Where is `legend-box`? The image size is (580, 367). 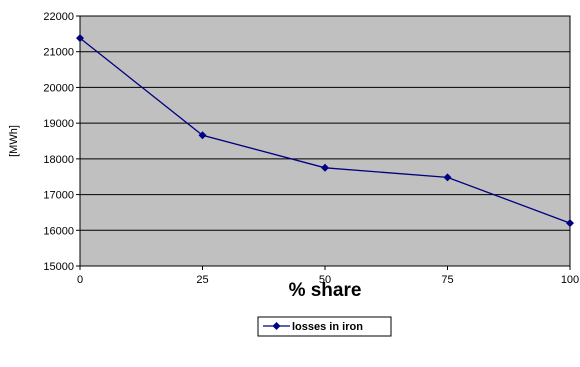
legend-box is located at coordinates (324, 326).